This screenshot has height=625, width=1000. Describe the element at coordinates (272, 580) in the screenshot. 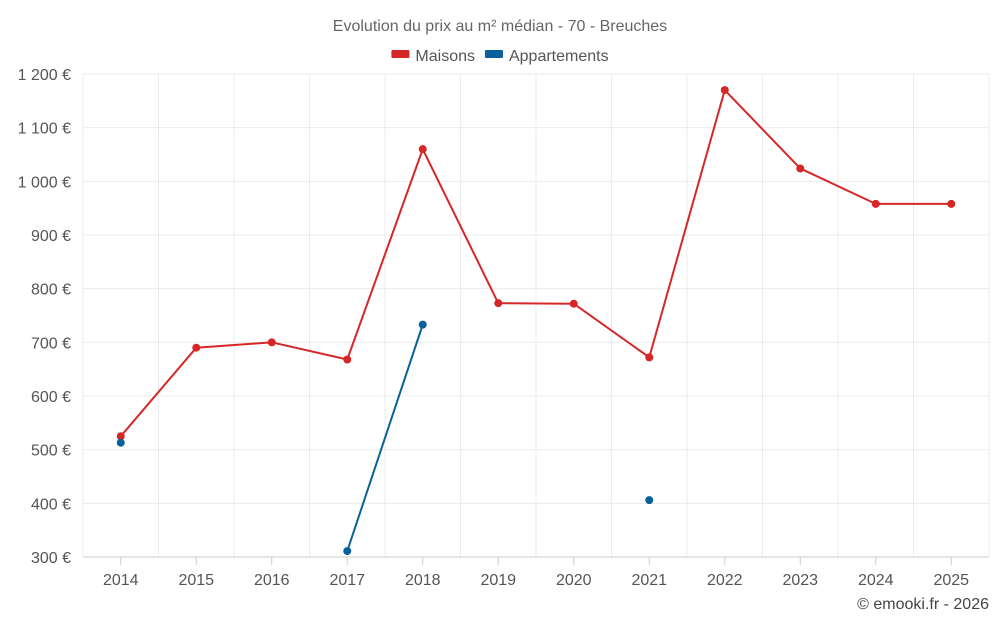

I see `x-tick-label: 2016` at that location.